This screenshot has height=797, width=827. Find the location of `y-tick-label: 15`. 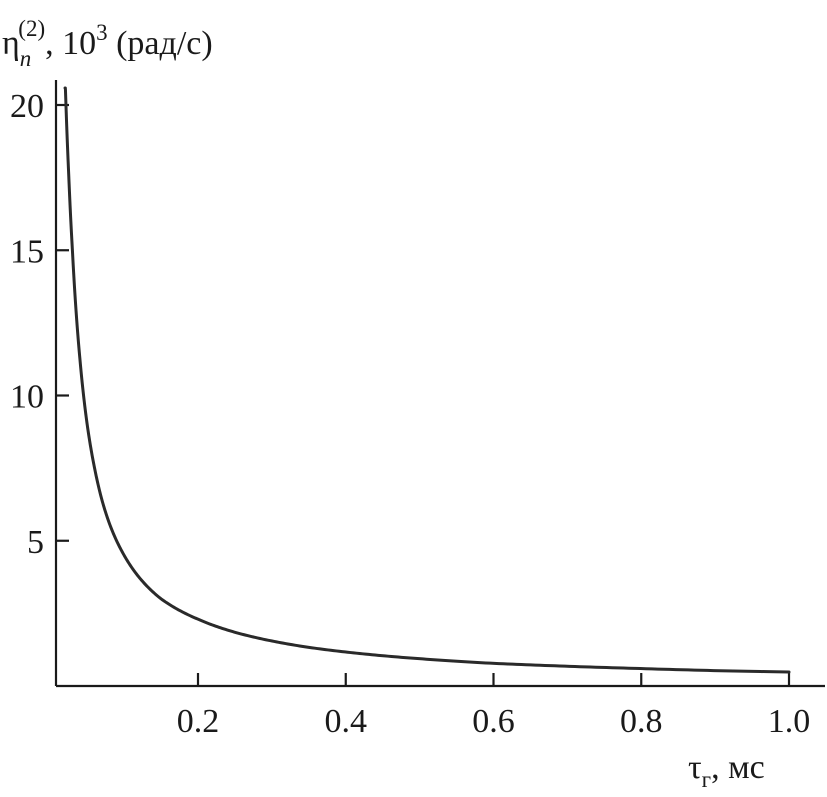

y-tick-label: 15 is located at coordinates (27, 251).